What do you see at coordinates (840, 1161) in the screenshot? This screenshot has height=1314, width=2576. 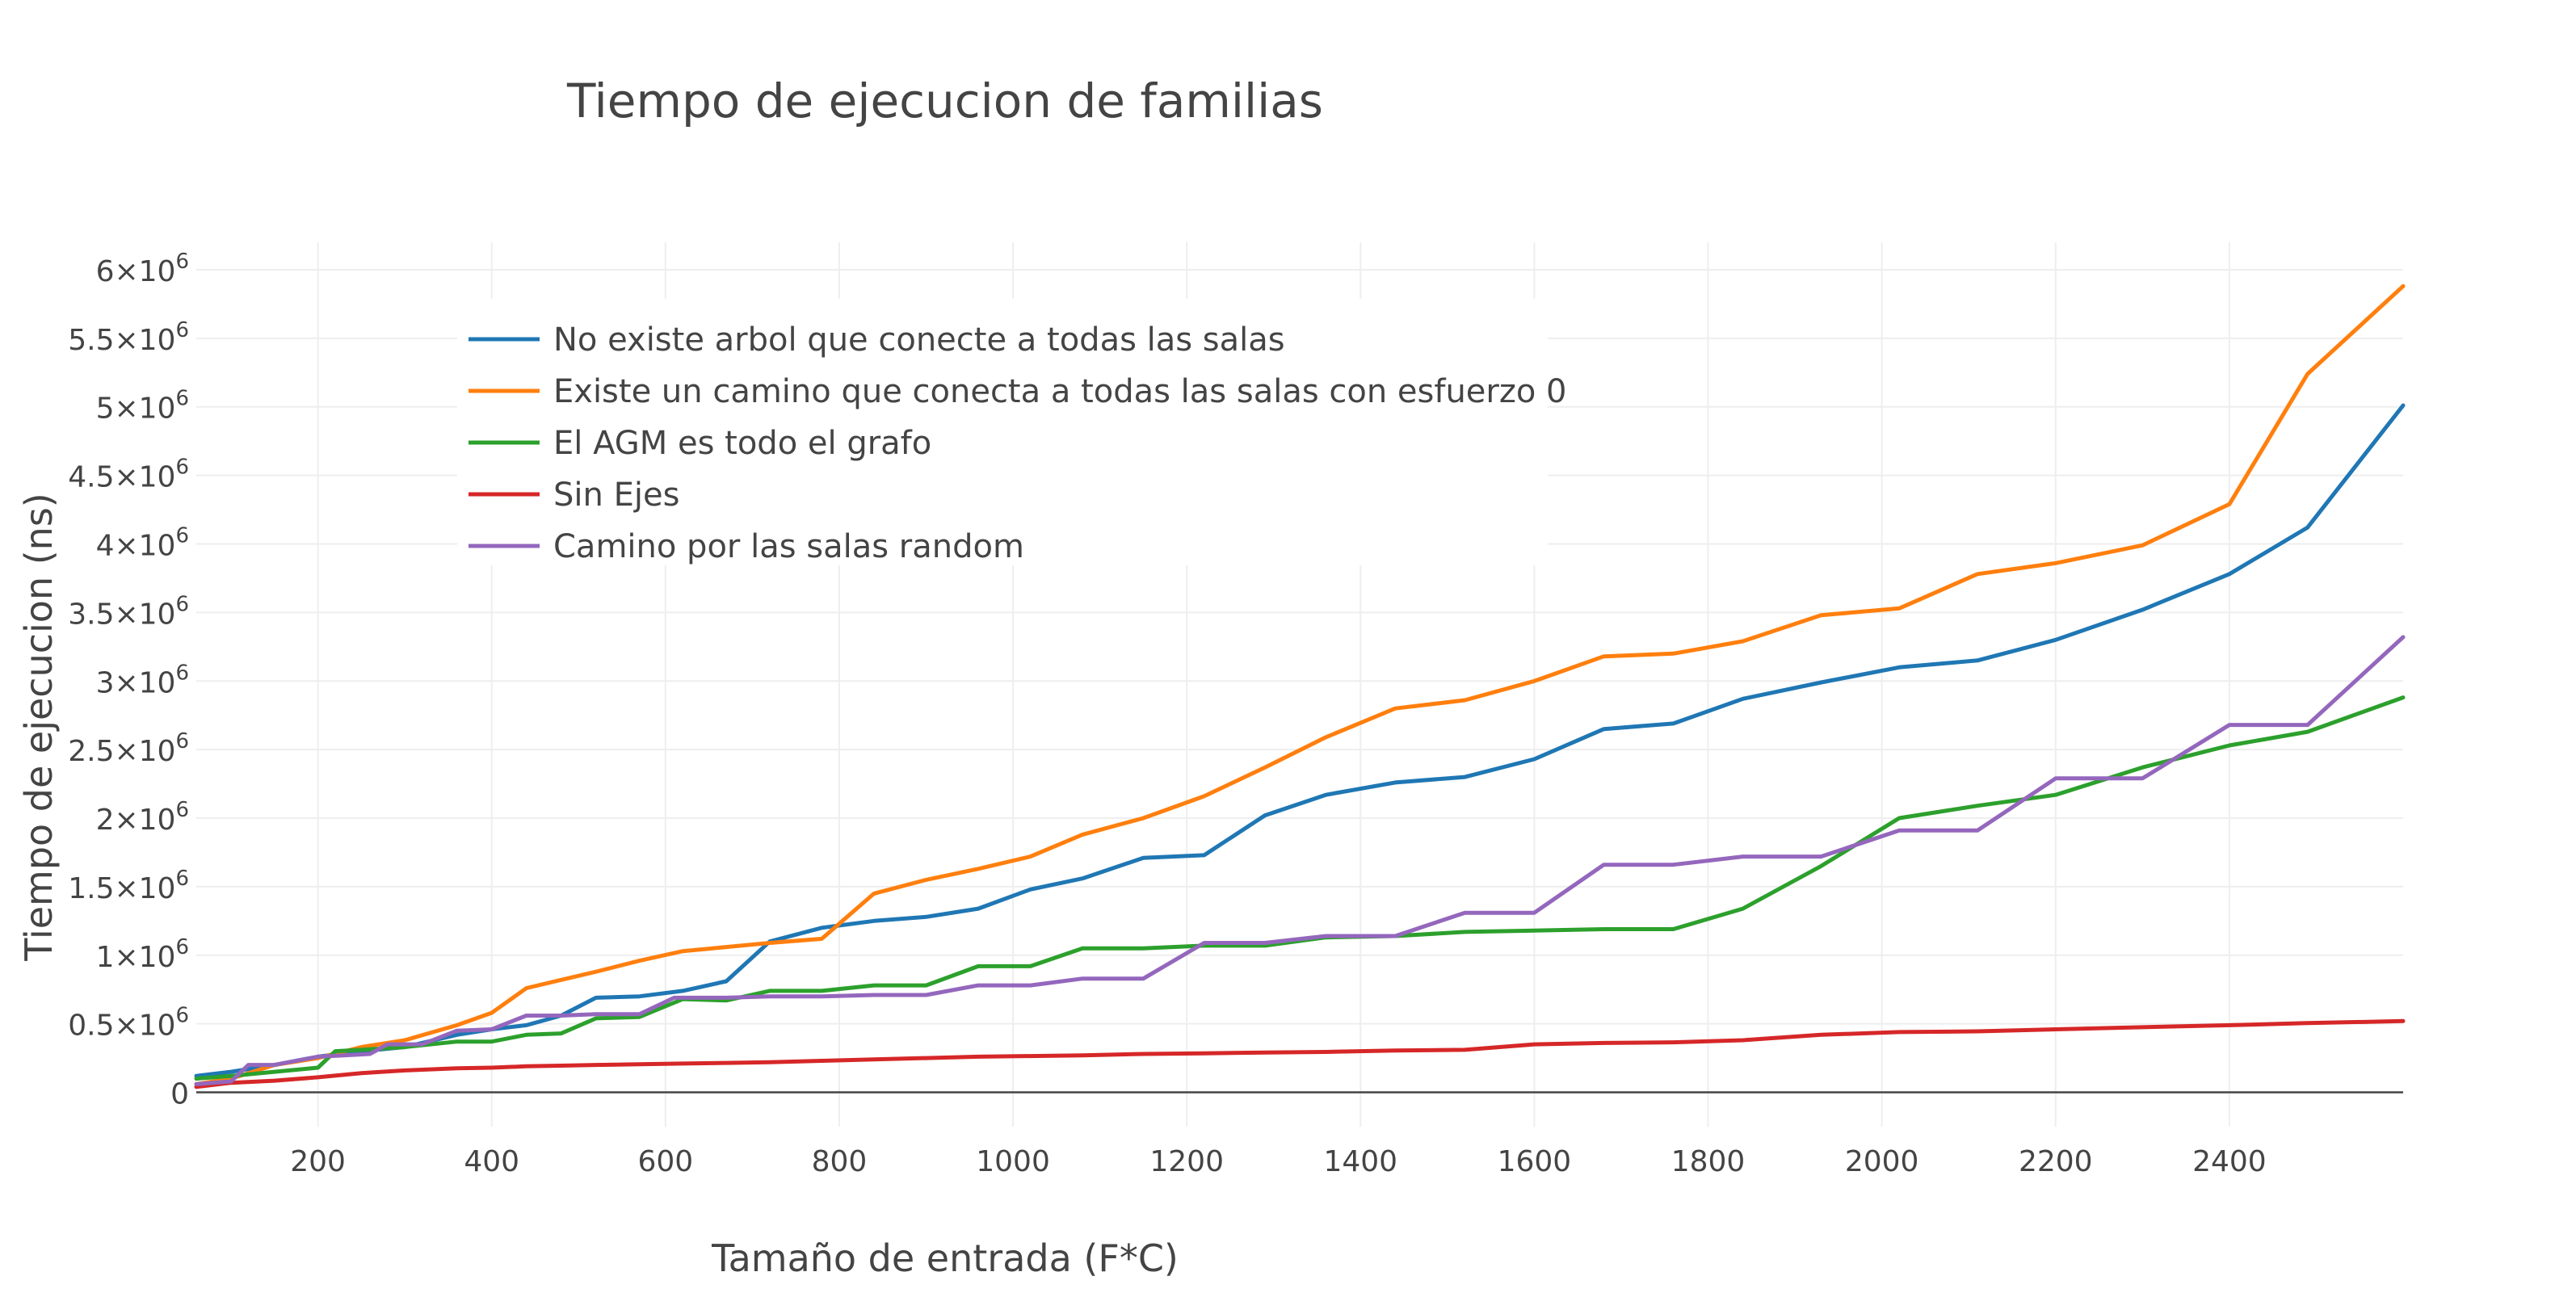 I see `x-tick-label: 800` at bounding box center [840, 1161].